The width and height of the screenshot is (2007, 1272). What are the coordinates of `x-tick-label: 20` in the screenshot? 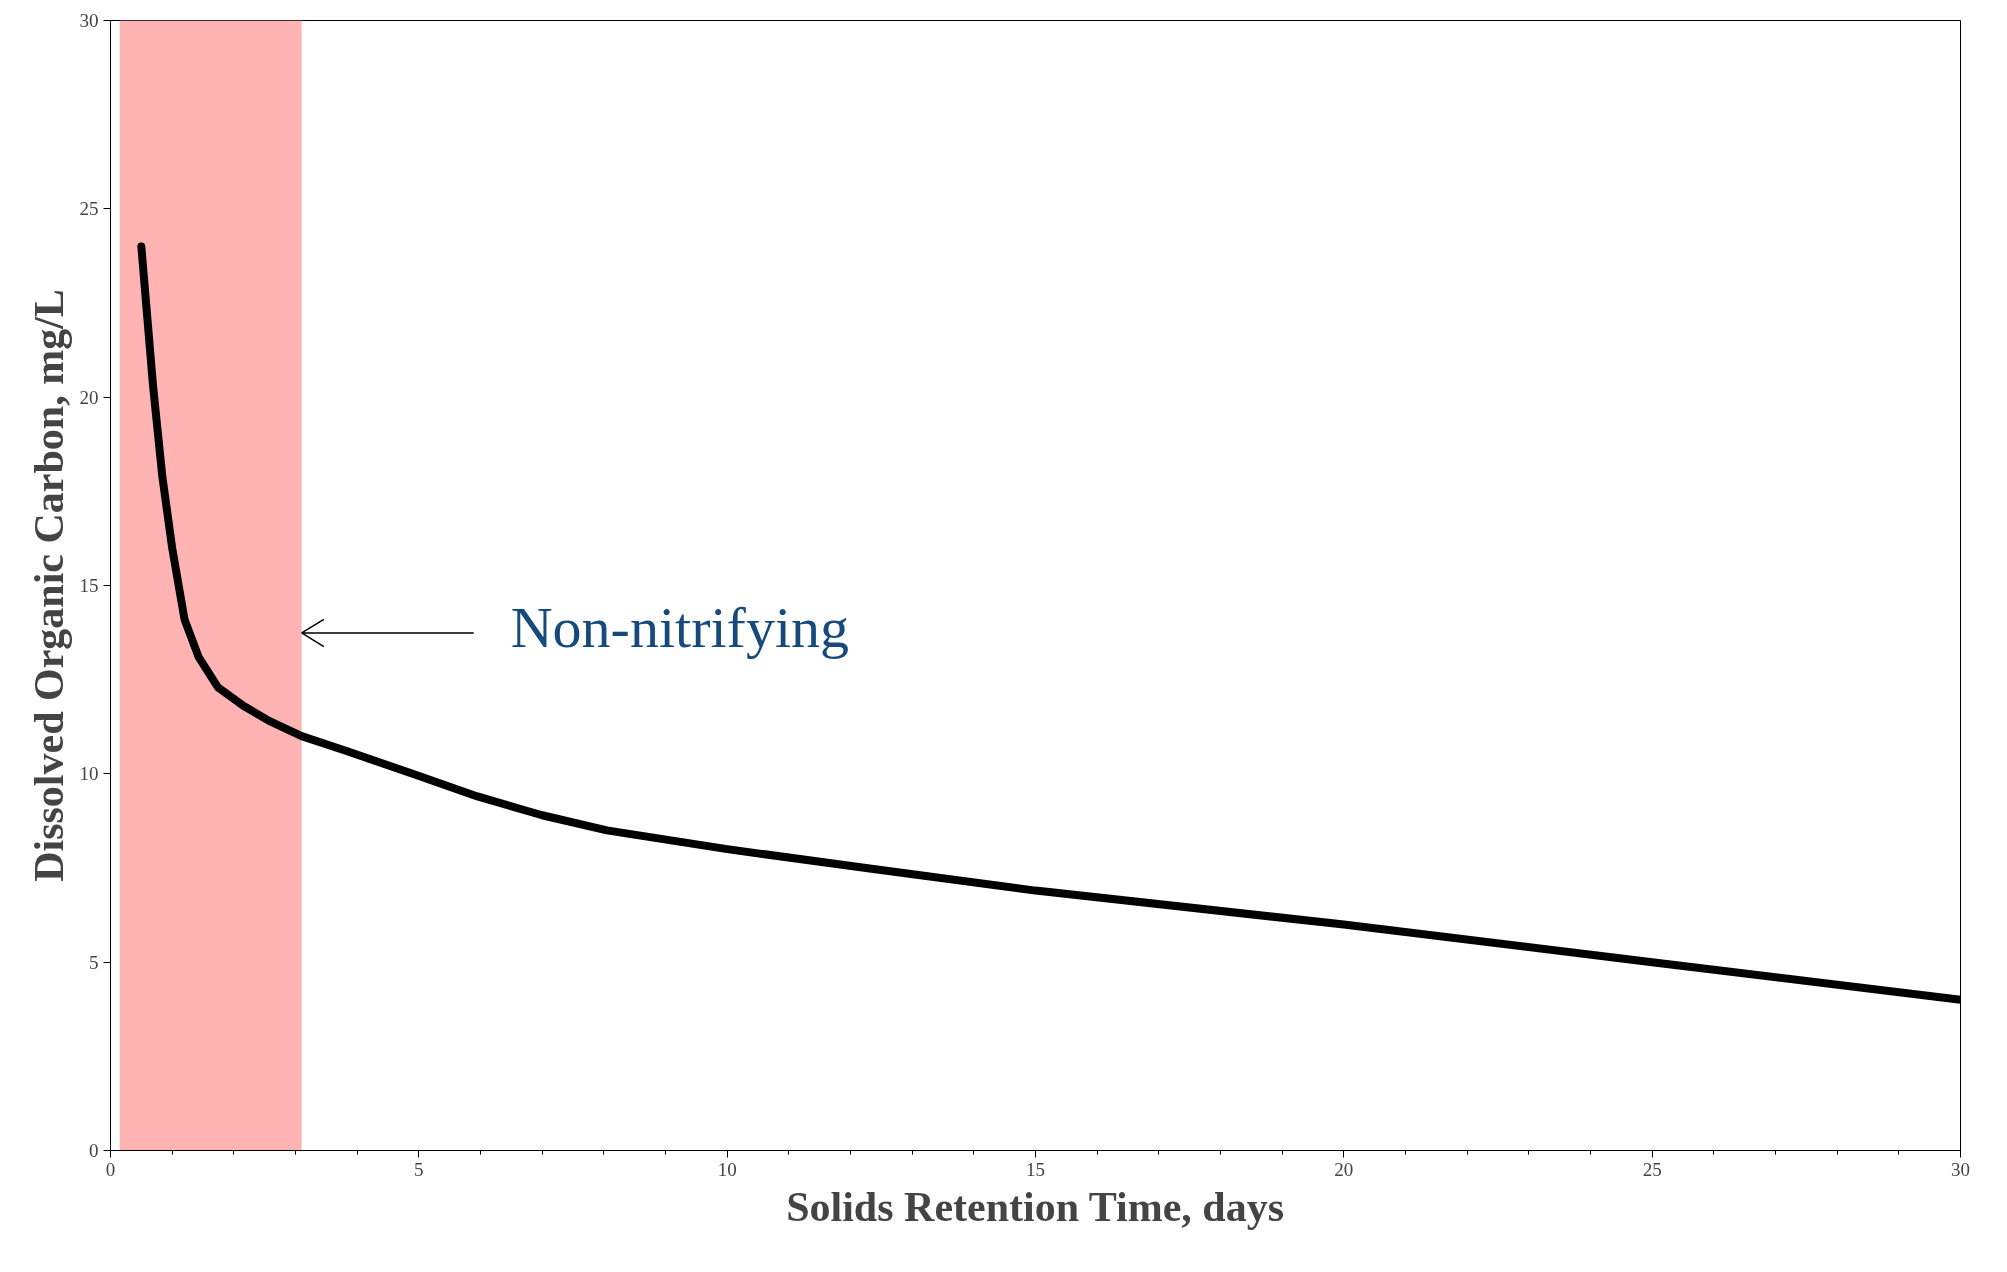 It's located at (1344, 1169).